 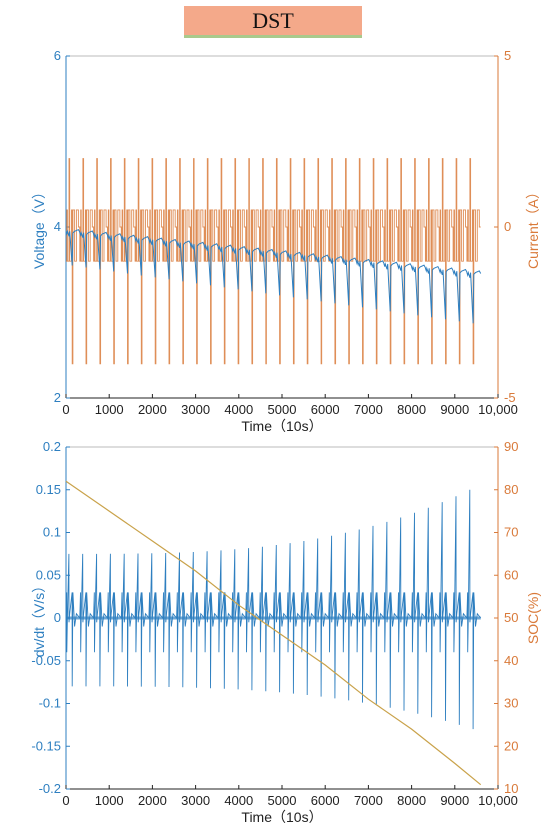 I want to click on y-left-tick-label: -0.1, so click(x=50, y=703).